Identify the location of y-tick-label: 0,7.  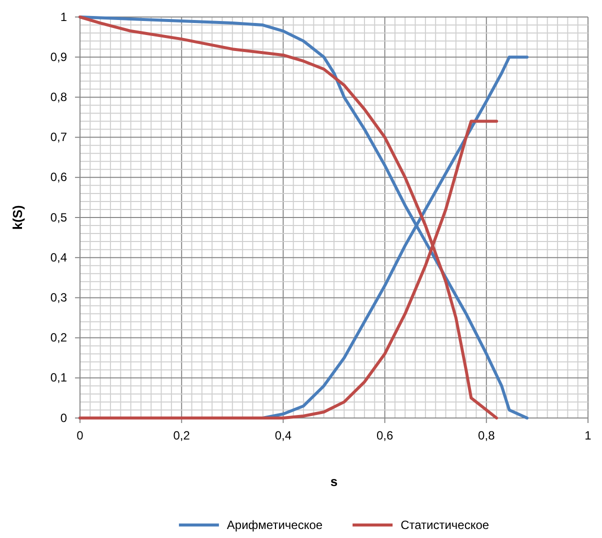
(59, 137).